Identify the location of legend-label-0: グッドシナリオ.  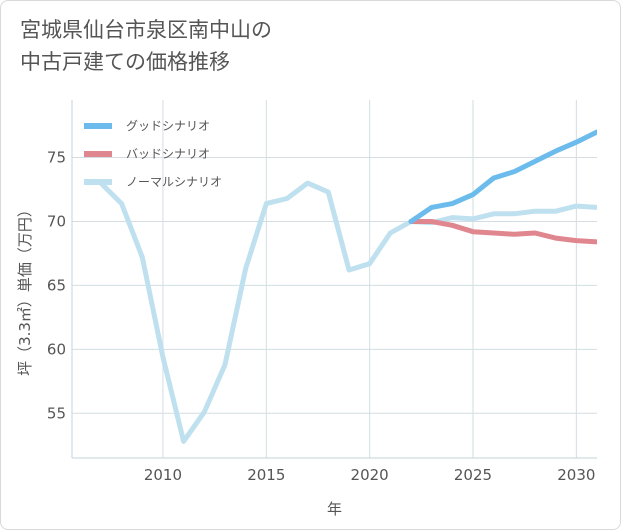
(168, 126).